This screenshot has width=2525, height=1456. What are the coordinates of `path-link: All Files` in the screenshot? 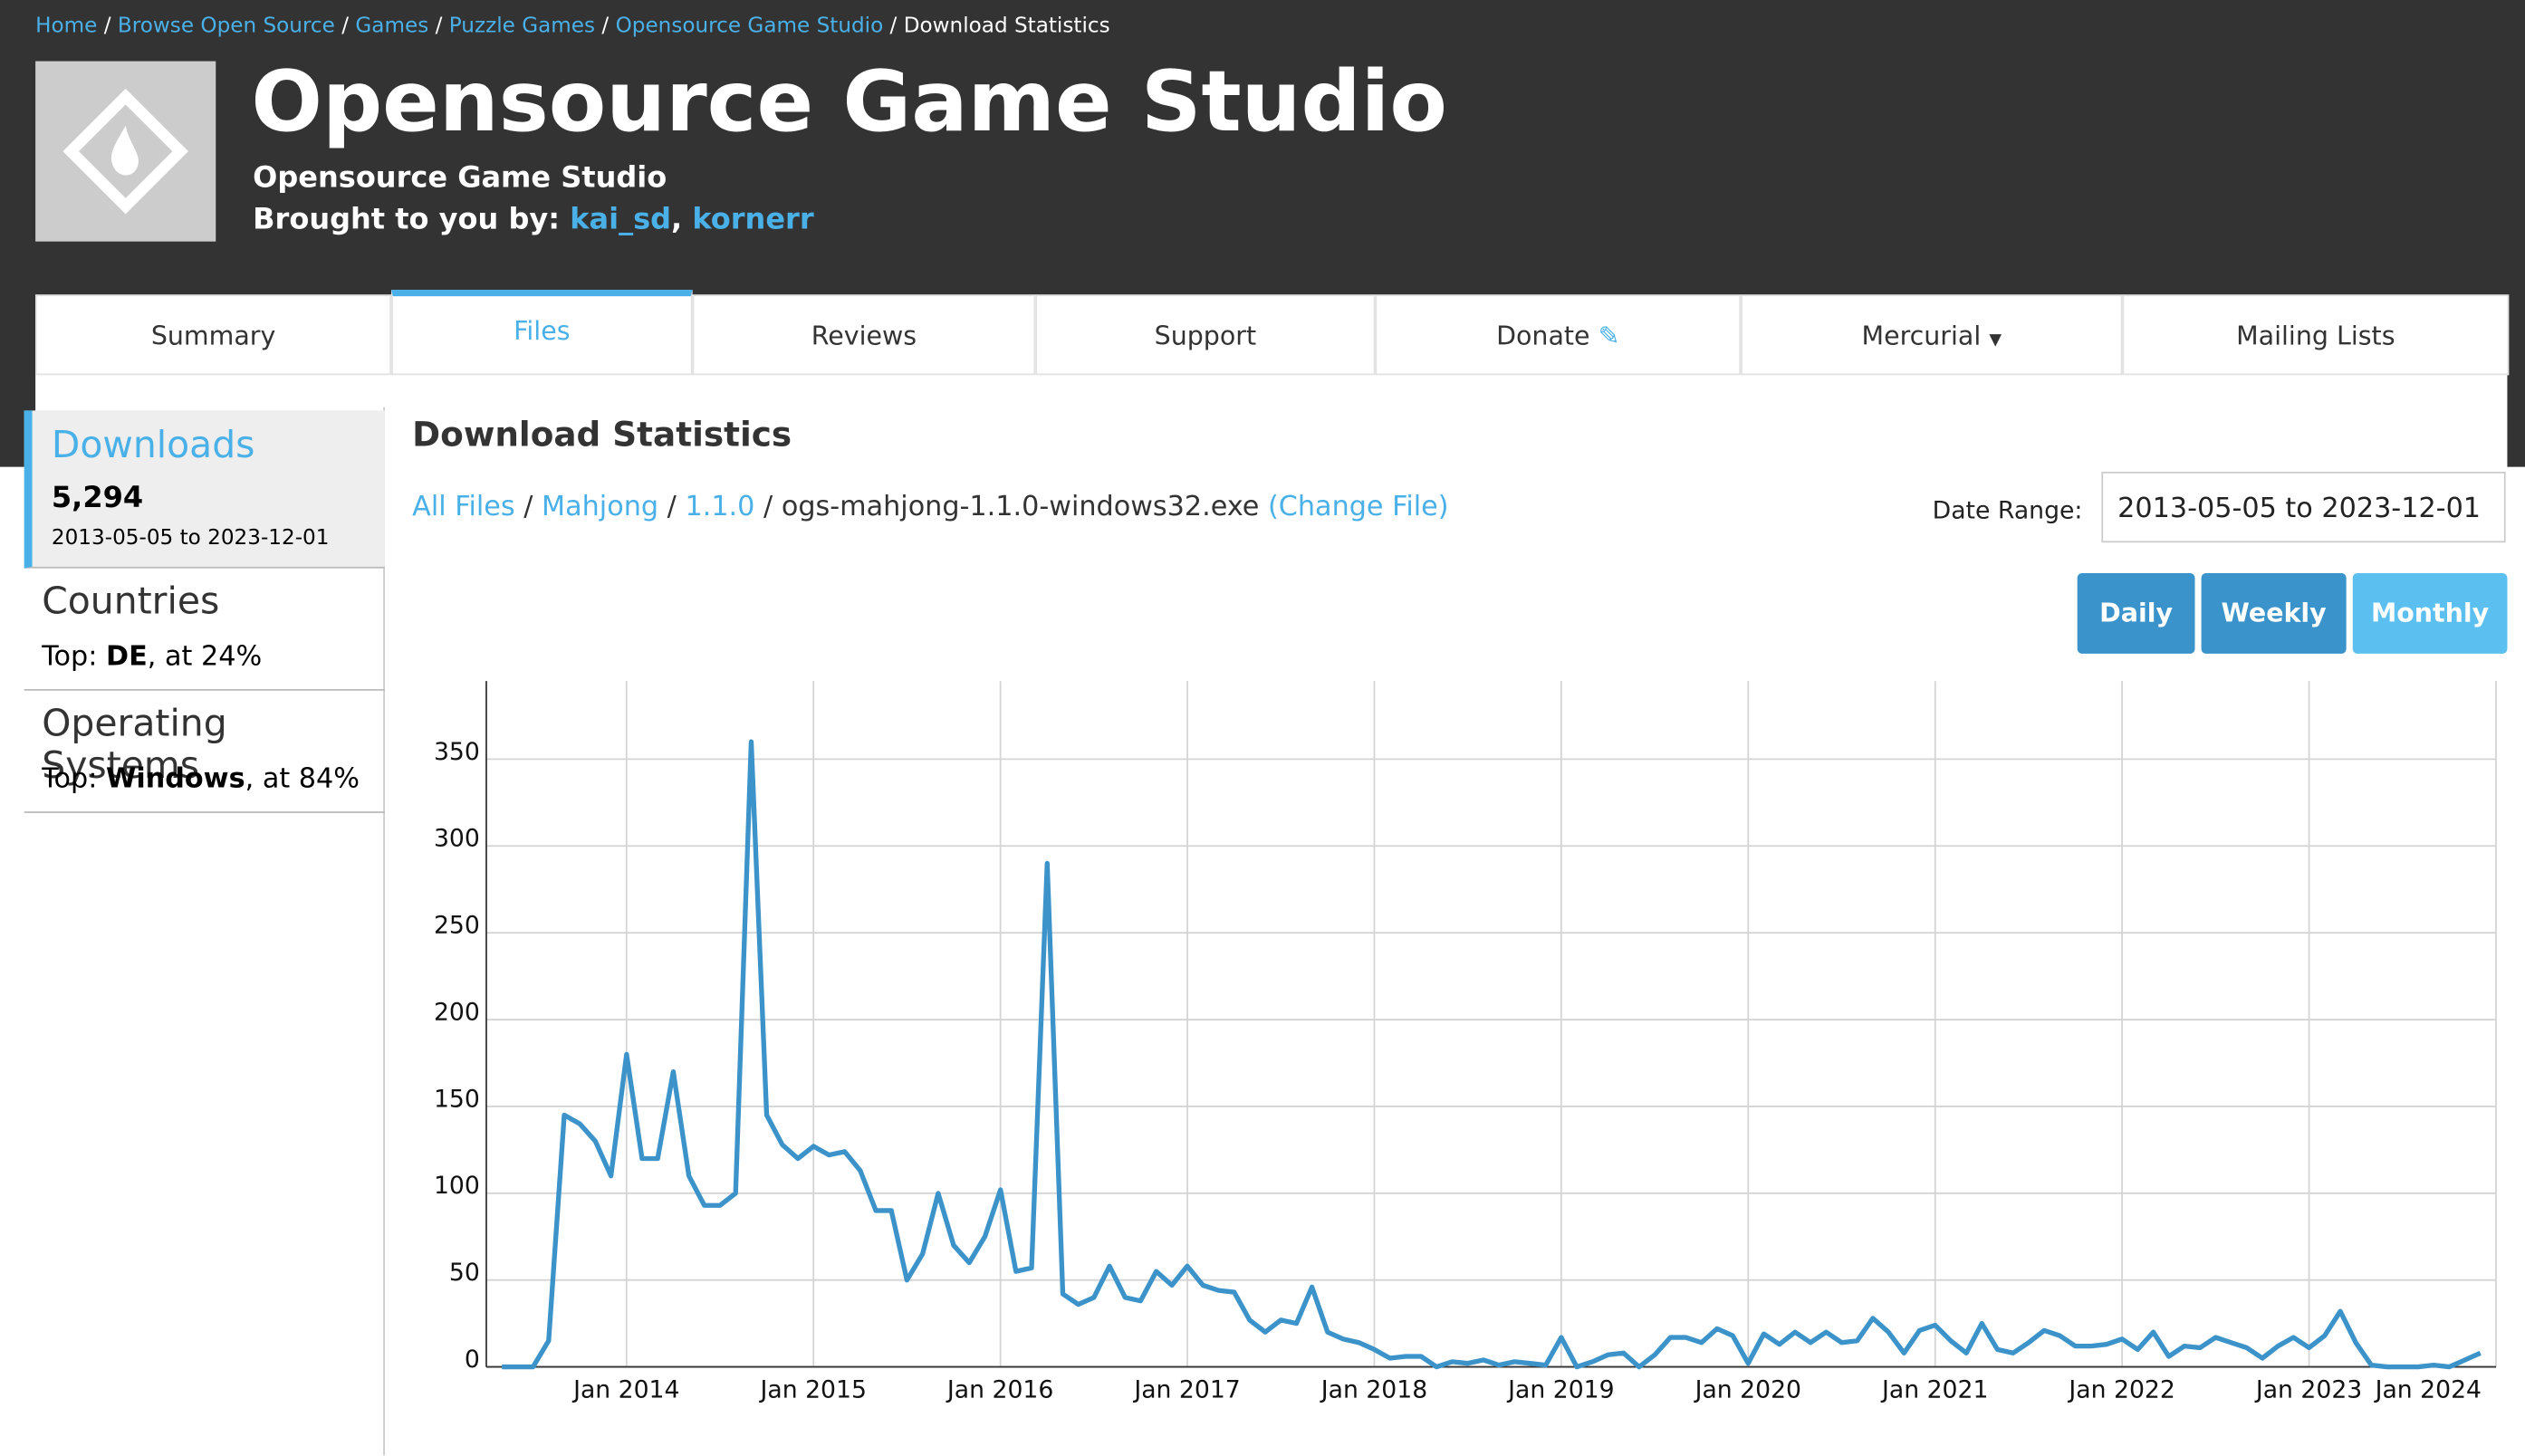 It's located at (463, 507).